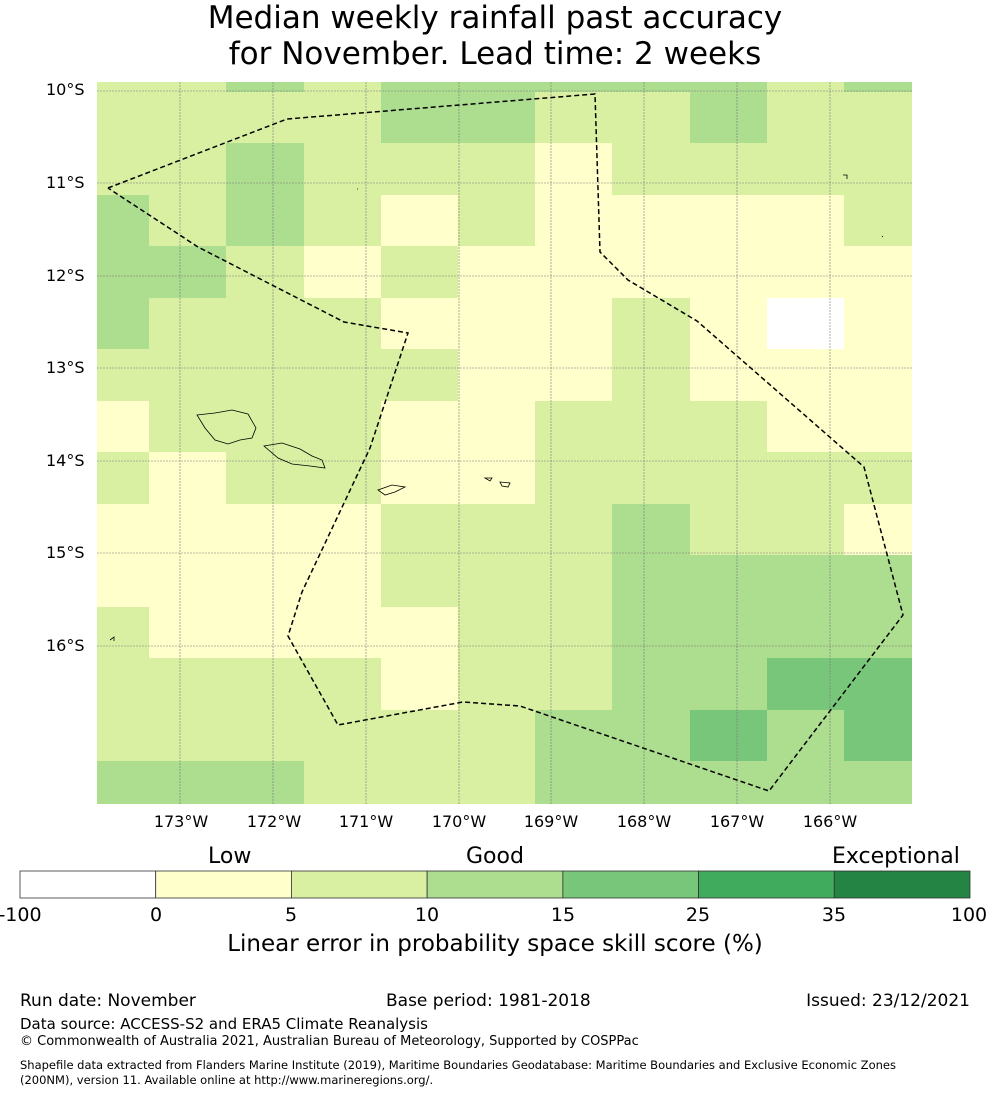  What do you see at coordinates (274, 821) in the screenshot?
I see `lon-label: 172°W` at bounding box center [274, 821].